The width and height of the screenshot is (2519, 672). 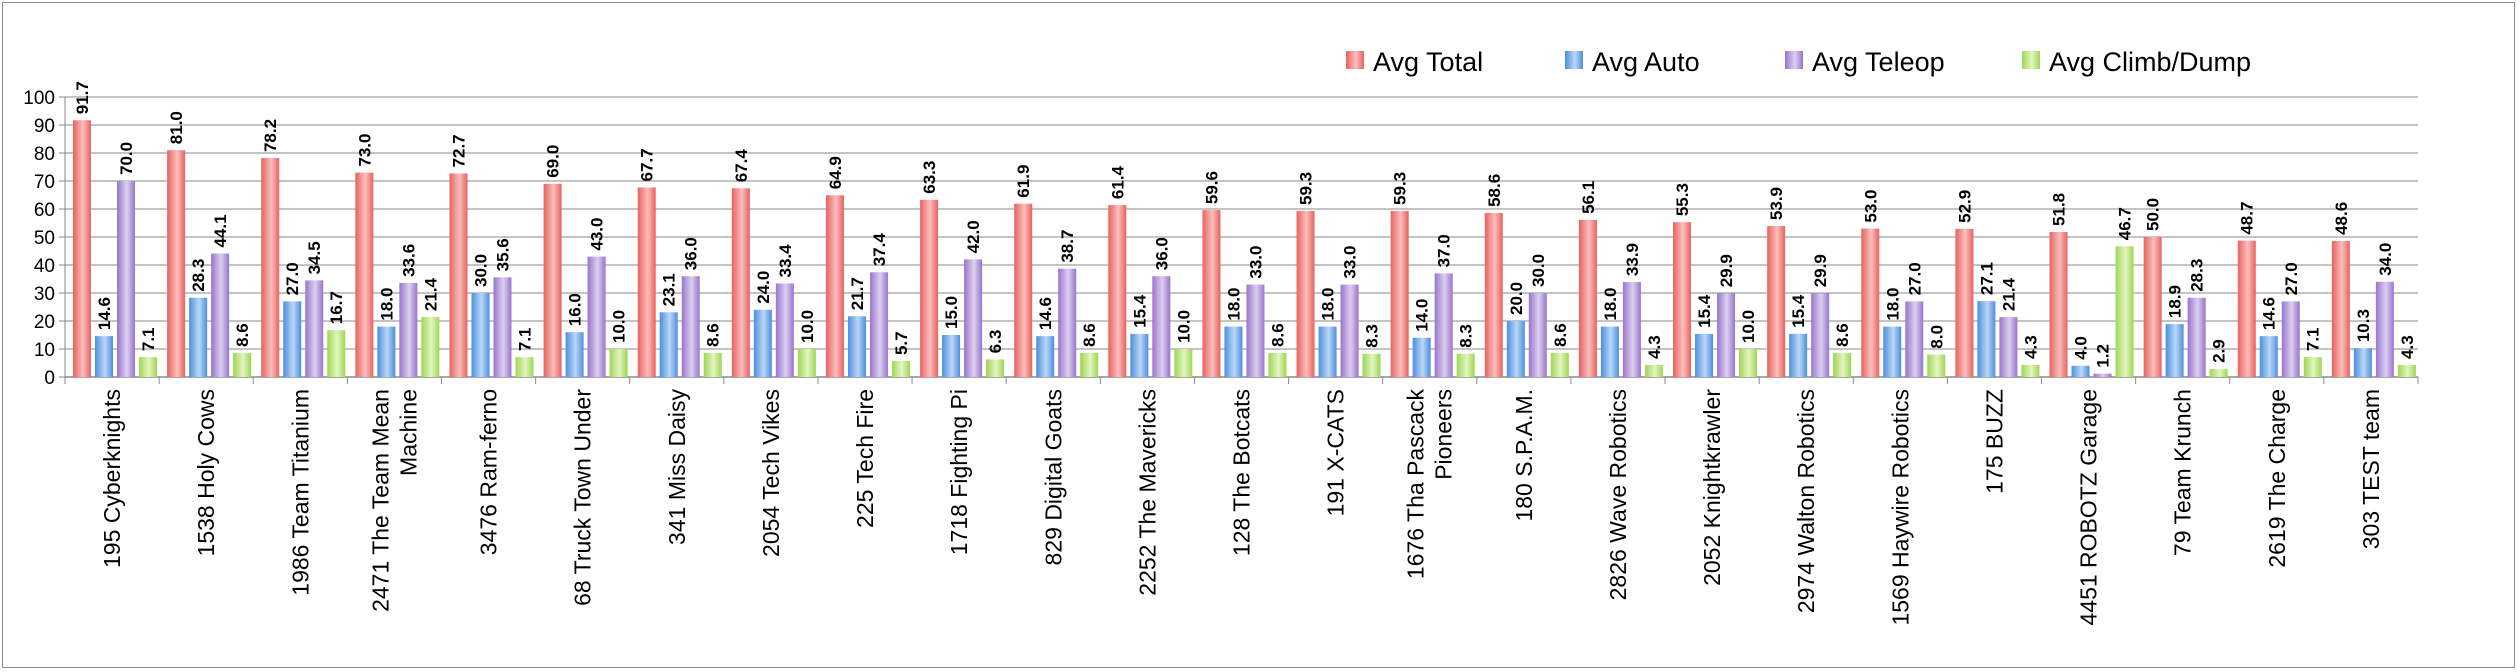 What do you see at coordinates (126, 158) in the screenshot?
I see `data-label: 70.0` at bounding box center [126, 158].